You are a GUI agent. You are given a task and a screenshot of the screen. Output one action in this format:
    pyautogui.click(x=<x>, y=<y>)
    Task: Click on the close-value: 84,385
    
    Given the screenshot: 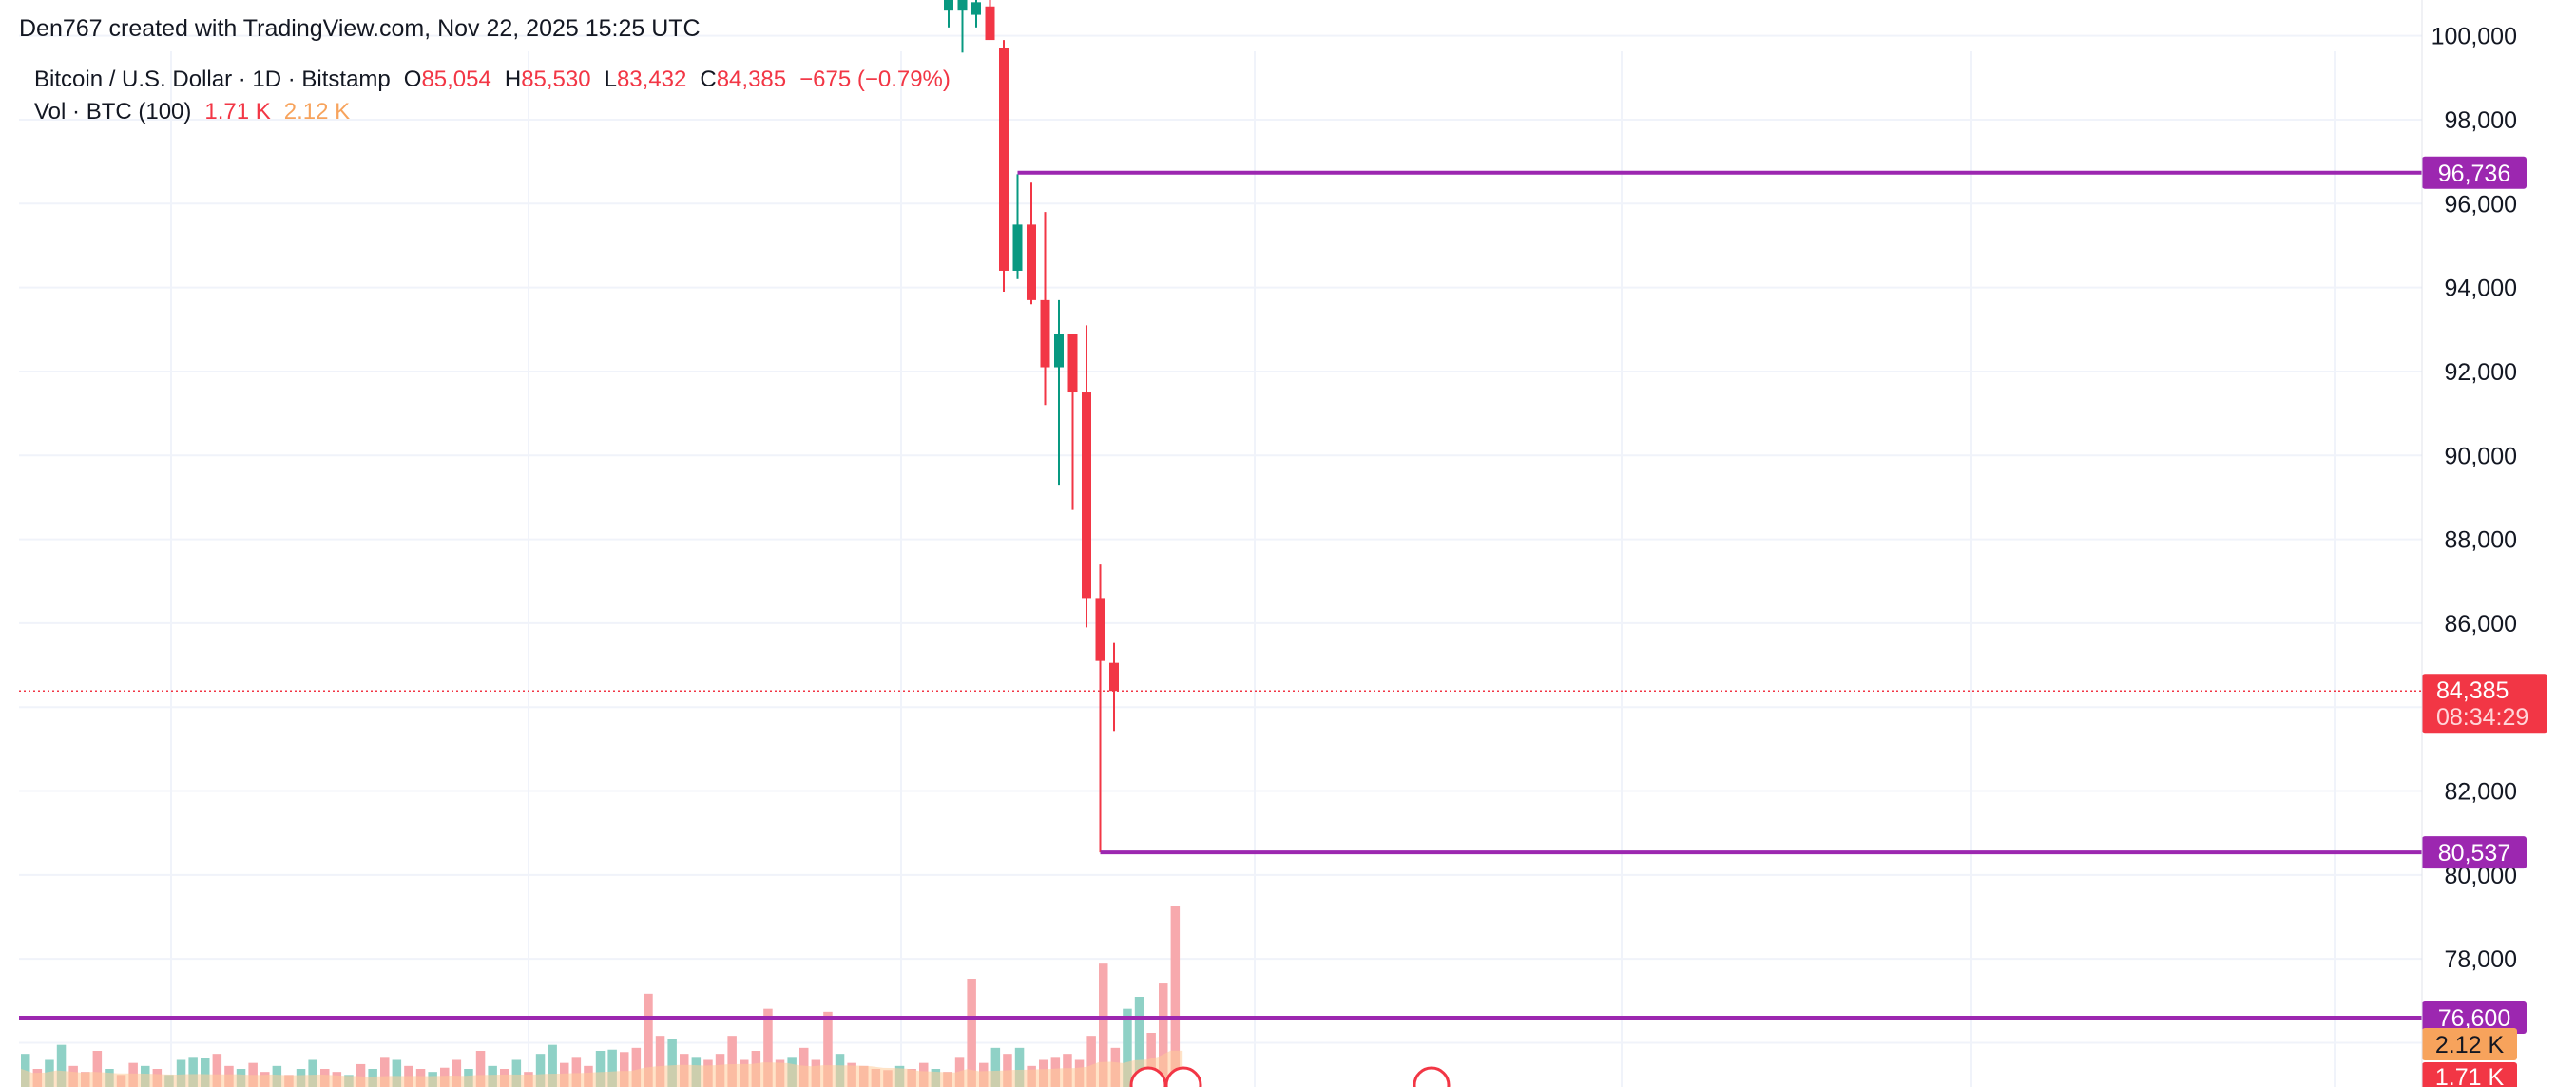 What is the action you would take?
    pyautogui.click(x=752, y=79)
    